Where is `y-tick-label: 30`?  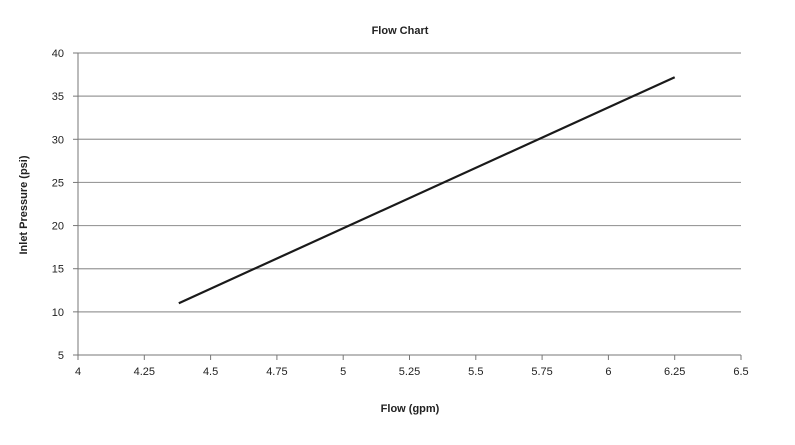
y-tick-label: 30 is located at coordinates (58, 140).